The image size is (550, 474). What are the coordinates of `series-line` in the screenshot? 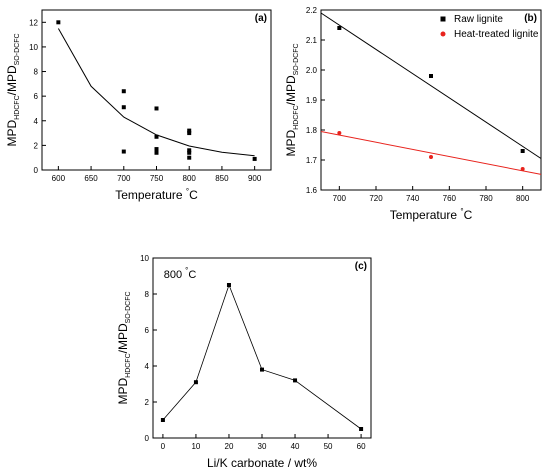 It's located at (262, 356).